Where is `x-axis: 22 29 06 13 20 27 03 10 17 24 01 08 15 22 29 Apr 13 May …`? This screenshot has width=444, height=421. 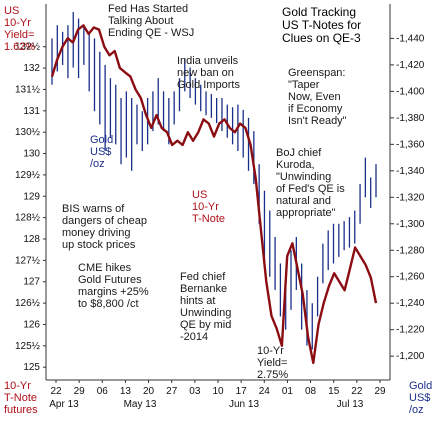 x-axis: 22 29 06 13 20 27 03 10 17 24 01 08 15 22 29 Apr 13 May … is located at coordinates (217, 395).